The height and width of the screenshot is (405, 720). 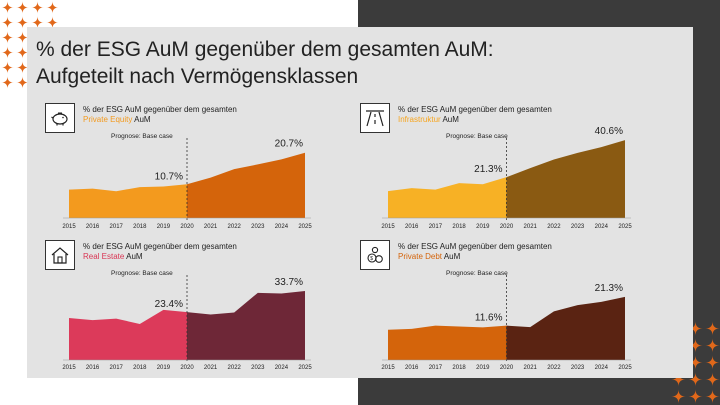 What do you see at coordinates (375, 118) in the screenshot?
I see `road-icon` at bounding box center [375, 118].